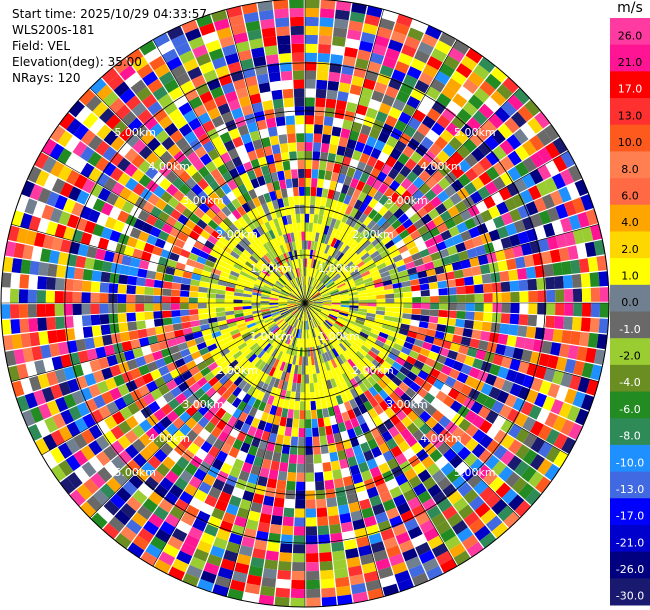 This screenshot has width=650, height=610. I want to click on colorbar-tick-label: -6.0, so click(629, 409).